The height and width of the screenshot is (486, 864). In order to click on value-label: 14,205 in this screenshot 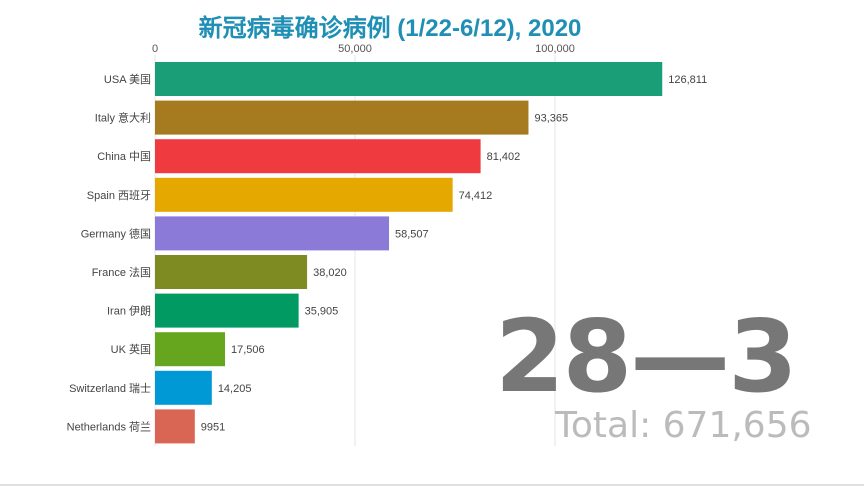, I will do `click(235, 389)`.